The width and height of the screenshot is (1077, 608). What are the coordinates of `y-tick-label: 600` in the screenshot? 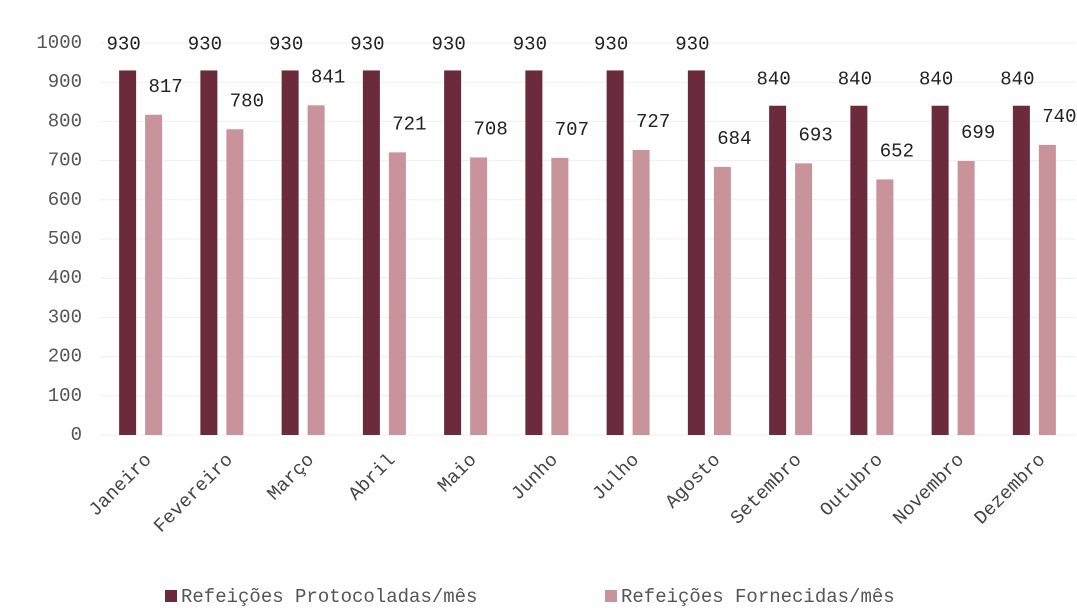 It's located at (65, 200).